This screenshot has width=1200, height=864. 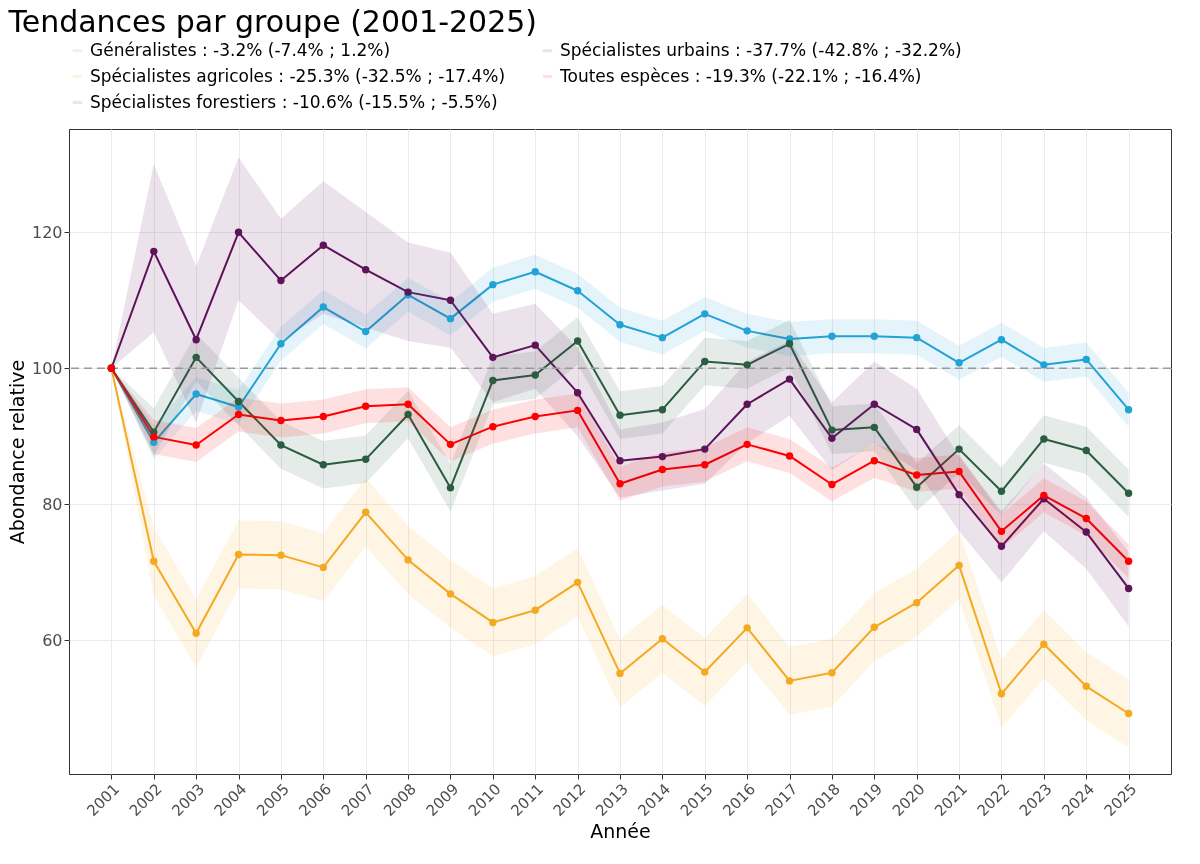 What do you see at coordinates (298, 75) in the screenshot?
I see `legend-label: Spécialistes agricoles : -25.3% (-32.5% ; -17.4%)` at bounding box center [298, 75].